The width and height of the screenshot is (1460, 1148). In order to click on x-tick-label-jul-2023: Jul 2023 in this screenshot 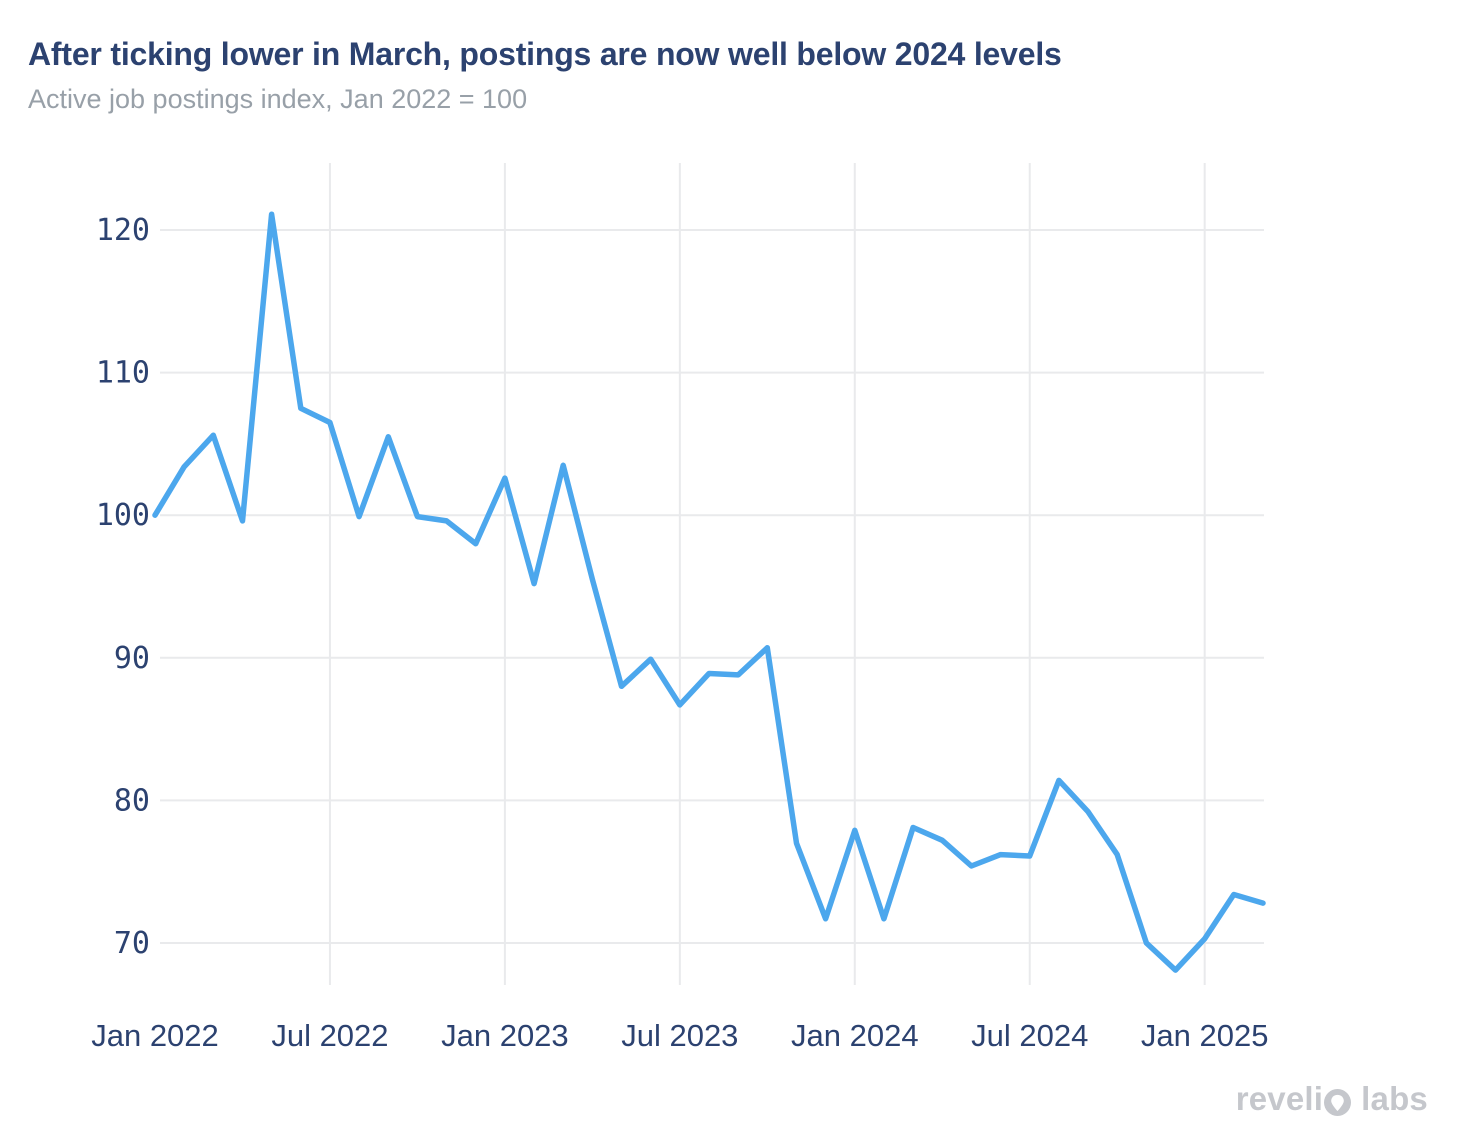, I will do `click(679, 1035)`.